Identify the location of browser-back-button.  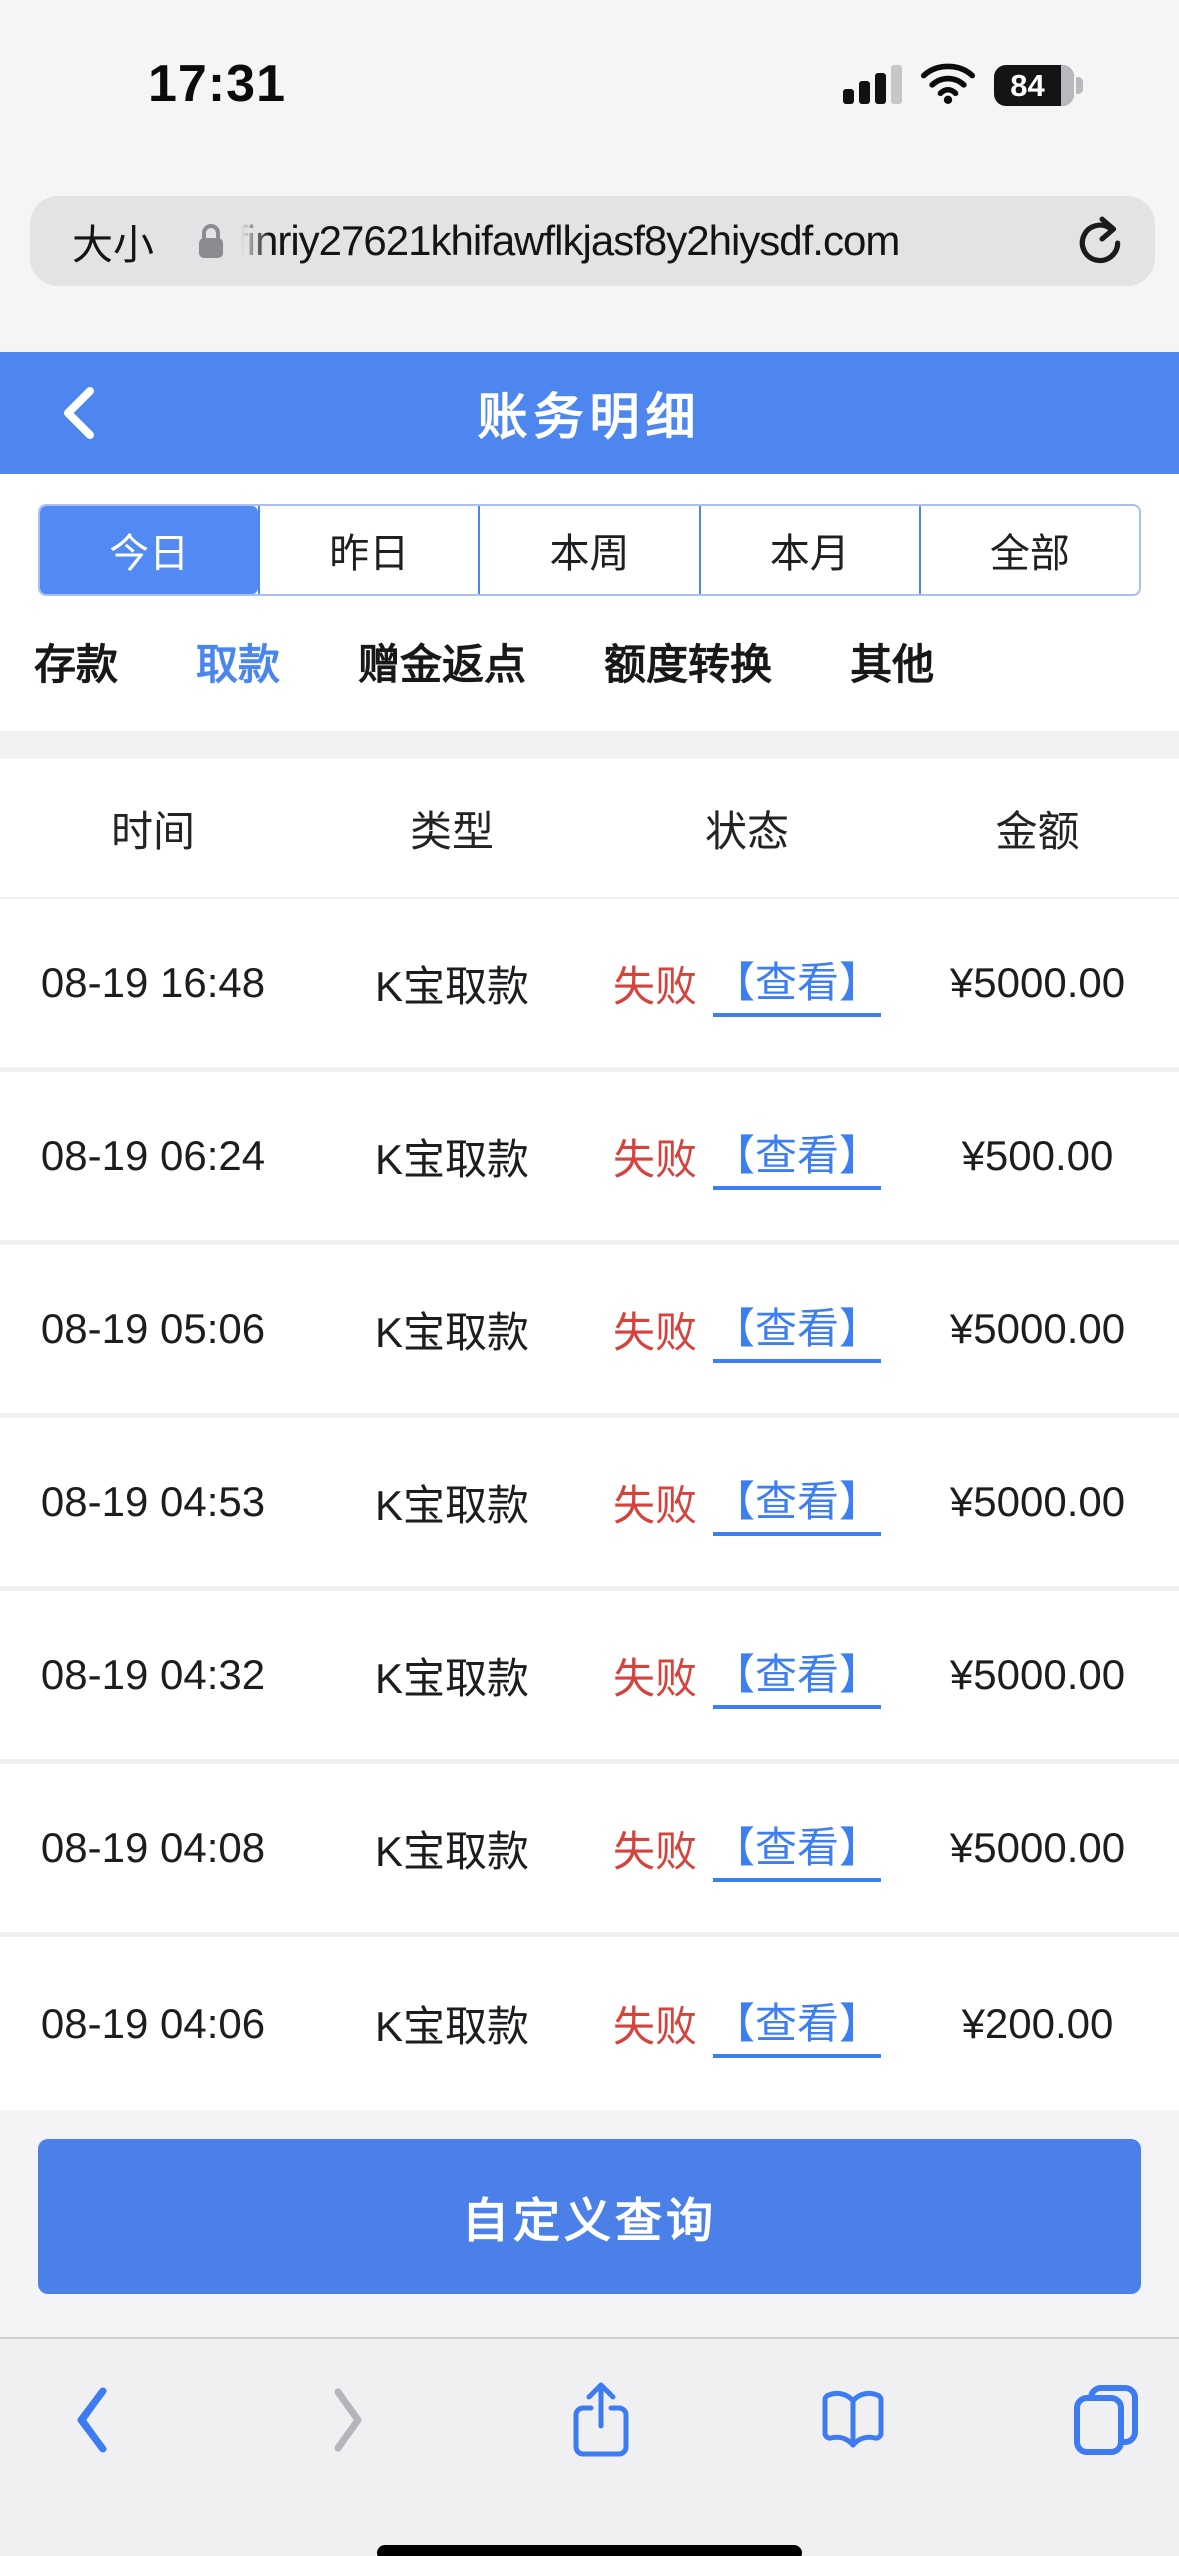
(92, 2420).